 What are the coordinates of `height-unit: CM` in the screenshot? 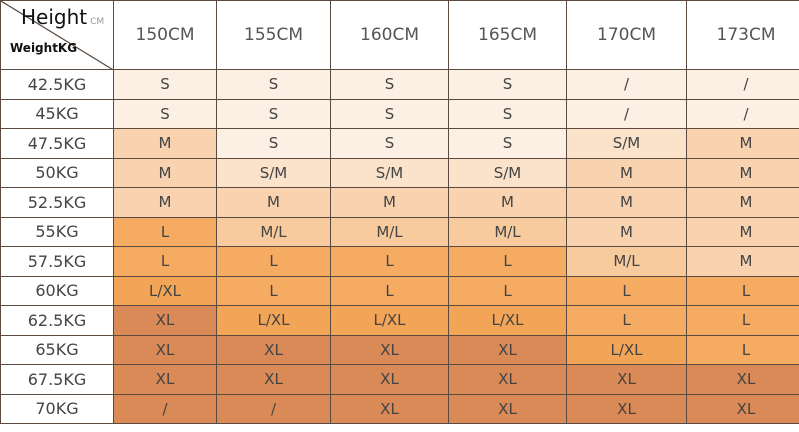 It's located at (97, 22).